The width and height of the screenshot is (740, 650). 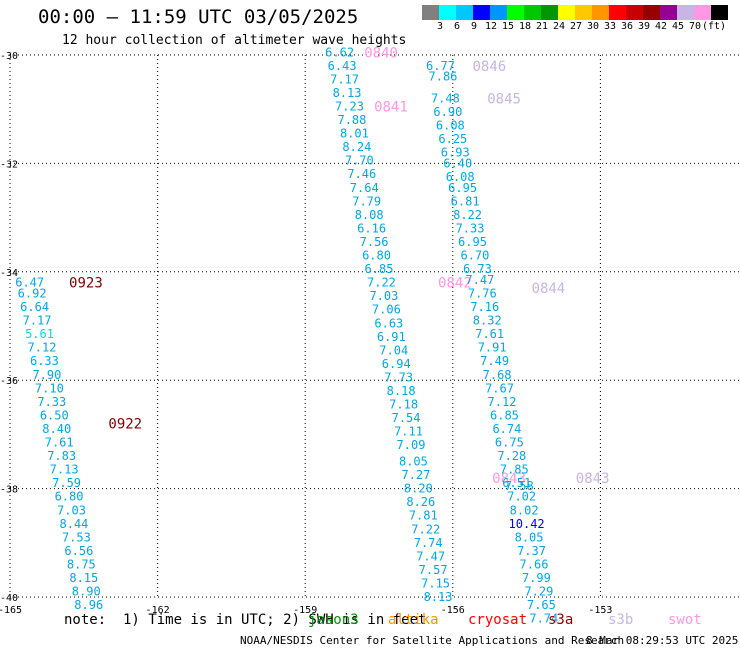 What do you see at coordinates (364, 188) in the screenshot?
I see `wave-height-value: 7.64` at bounding box center [364, 188].